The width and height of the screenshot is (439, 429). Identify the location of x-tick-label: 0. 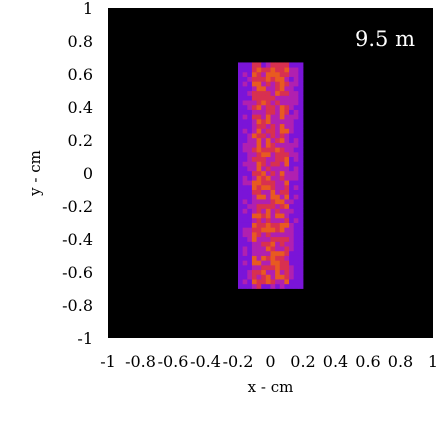
(270, 361).